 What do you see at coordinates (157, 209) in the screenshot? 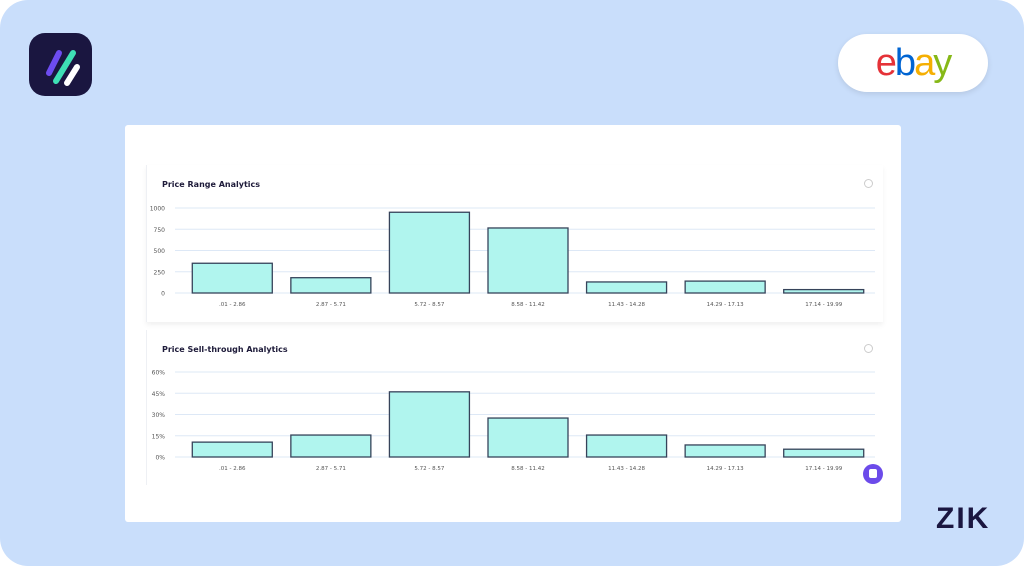
I see `y-tick-label: 1000` at bounding box center [157, 209].